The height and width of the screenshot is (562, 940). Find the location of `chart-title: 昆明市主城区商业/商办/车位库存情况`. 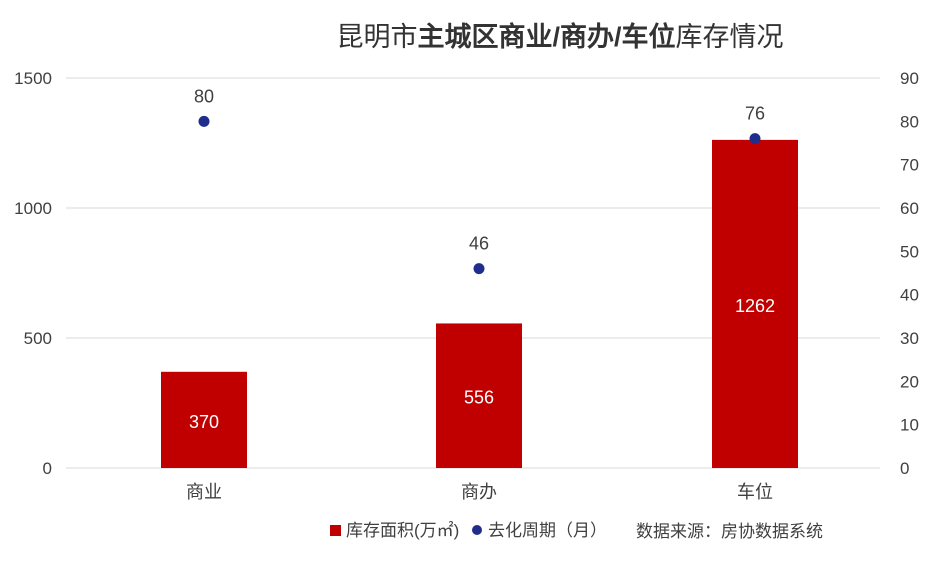

chart-title: 昆明市主城区商业/商办/车位库存情况 is located at coordinates (559, 36).